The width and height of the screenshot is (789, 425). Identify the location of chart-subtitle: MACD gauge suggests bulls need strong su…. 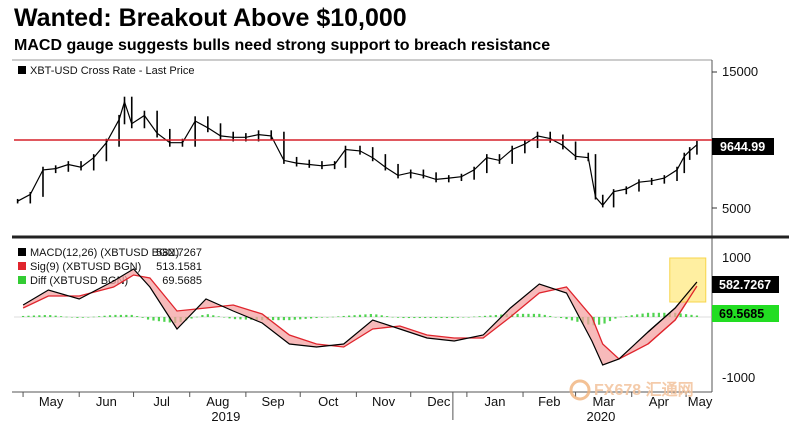
(282, 45).